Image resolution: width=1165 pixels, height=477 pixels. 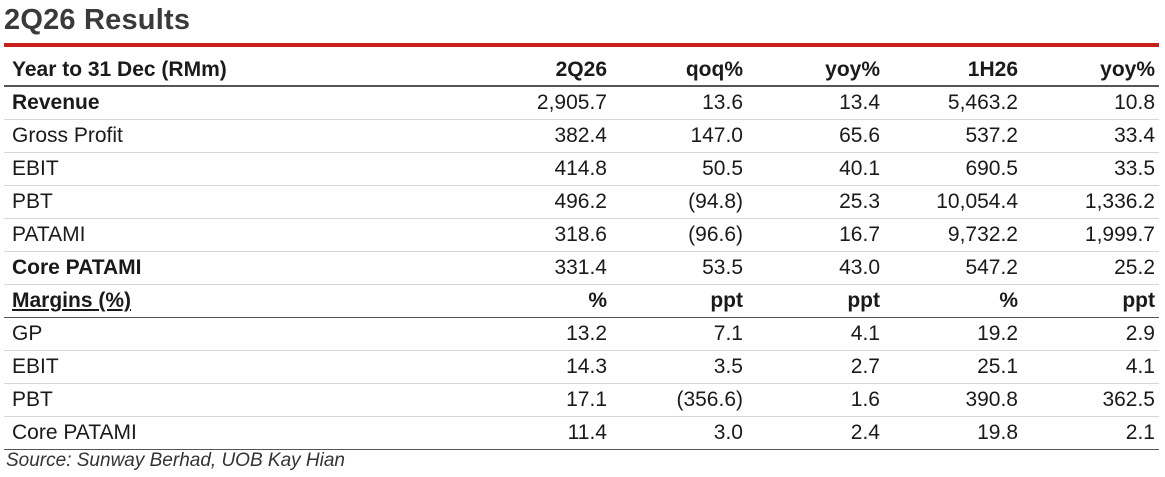 I want to click on table-cell: 14.3, so click(x=497, y=367).